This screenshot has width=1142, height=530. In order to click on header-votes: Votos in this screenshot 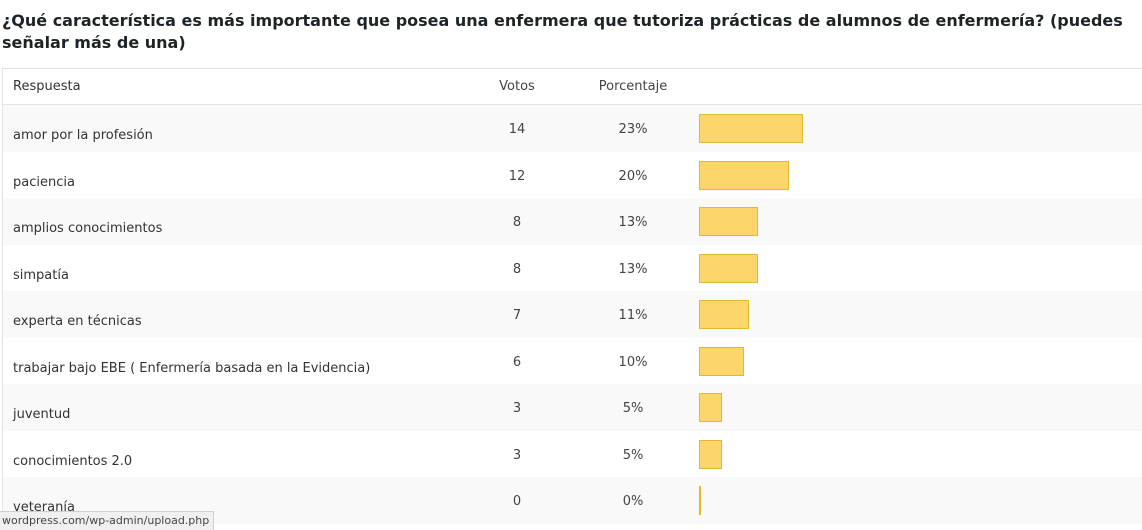, I will do `click(517, 86)`.